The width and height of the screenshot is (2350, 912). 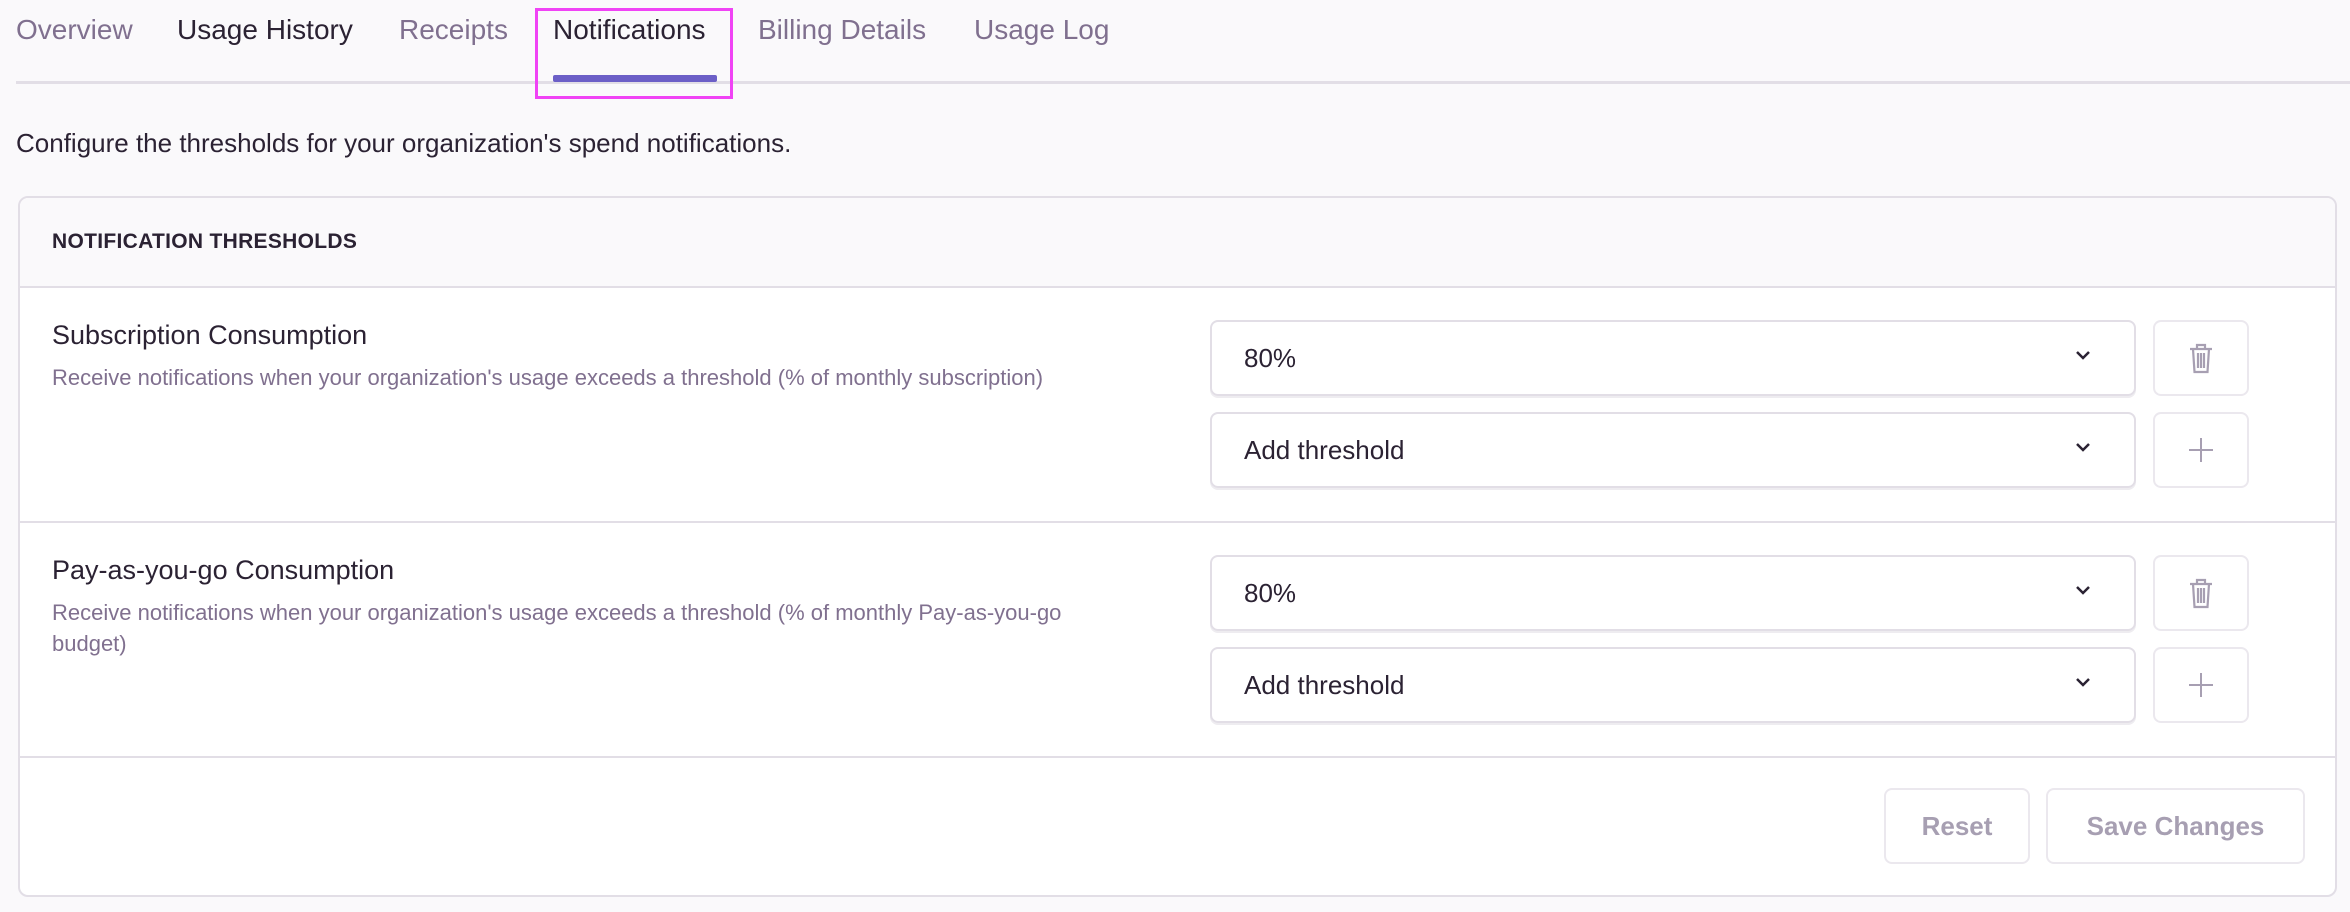 I want to click on tab-receipts: Receipts, so click(x=453, y=29).